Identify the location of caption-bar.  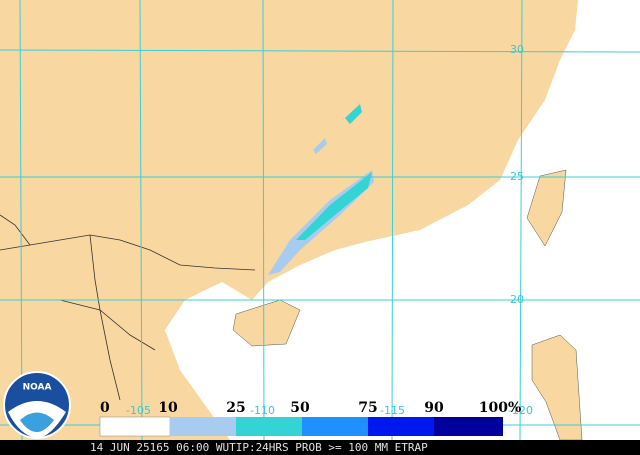
(320, 447).